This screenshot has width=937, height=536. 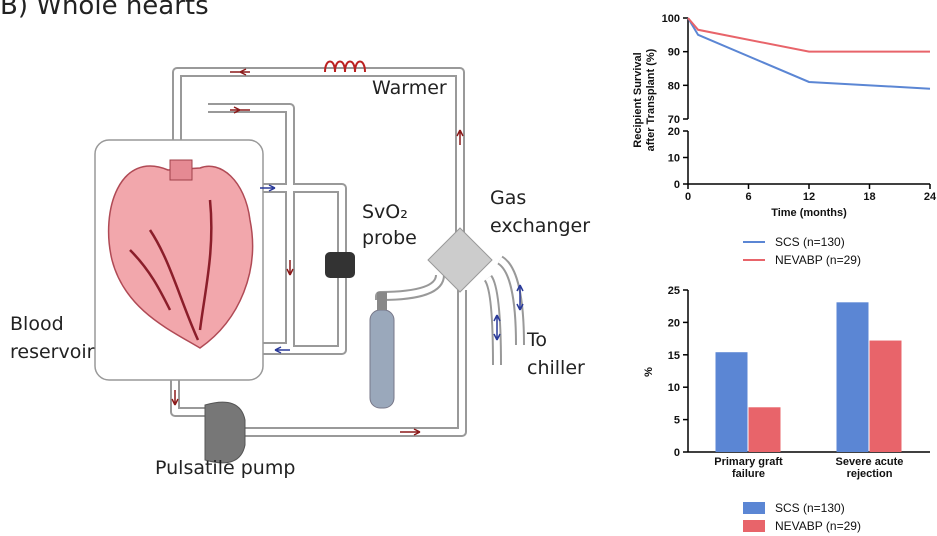 What do you see at coordinates (37, 324) in the screenshot?
I see `reservoir-label: Blood` at bounding box center [37, 324].